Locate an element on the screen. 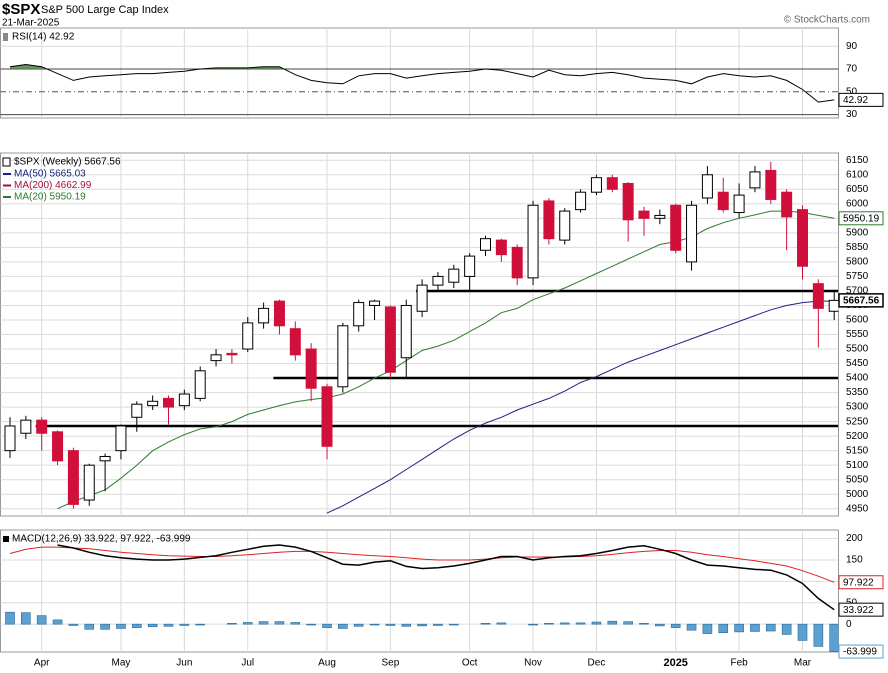  y-tick-label: 6000 is located at coordinates (857, 203).